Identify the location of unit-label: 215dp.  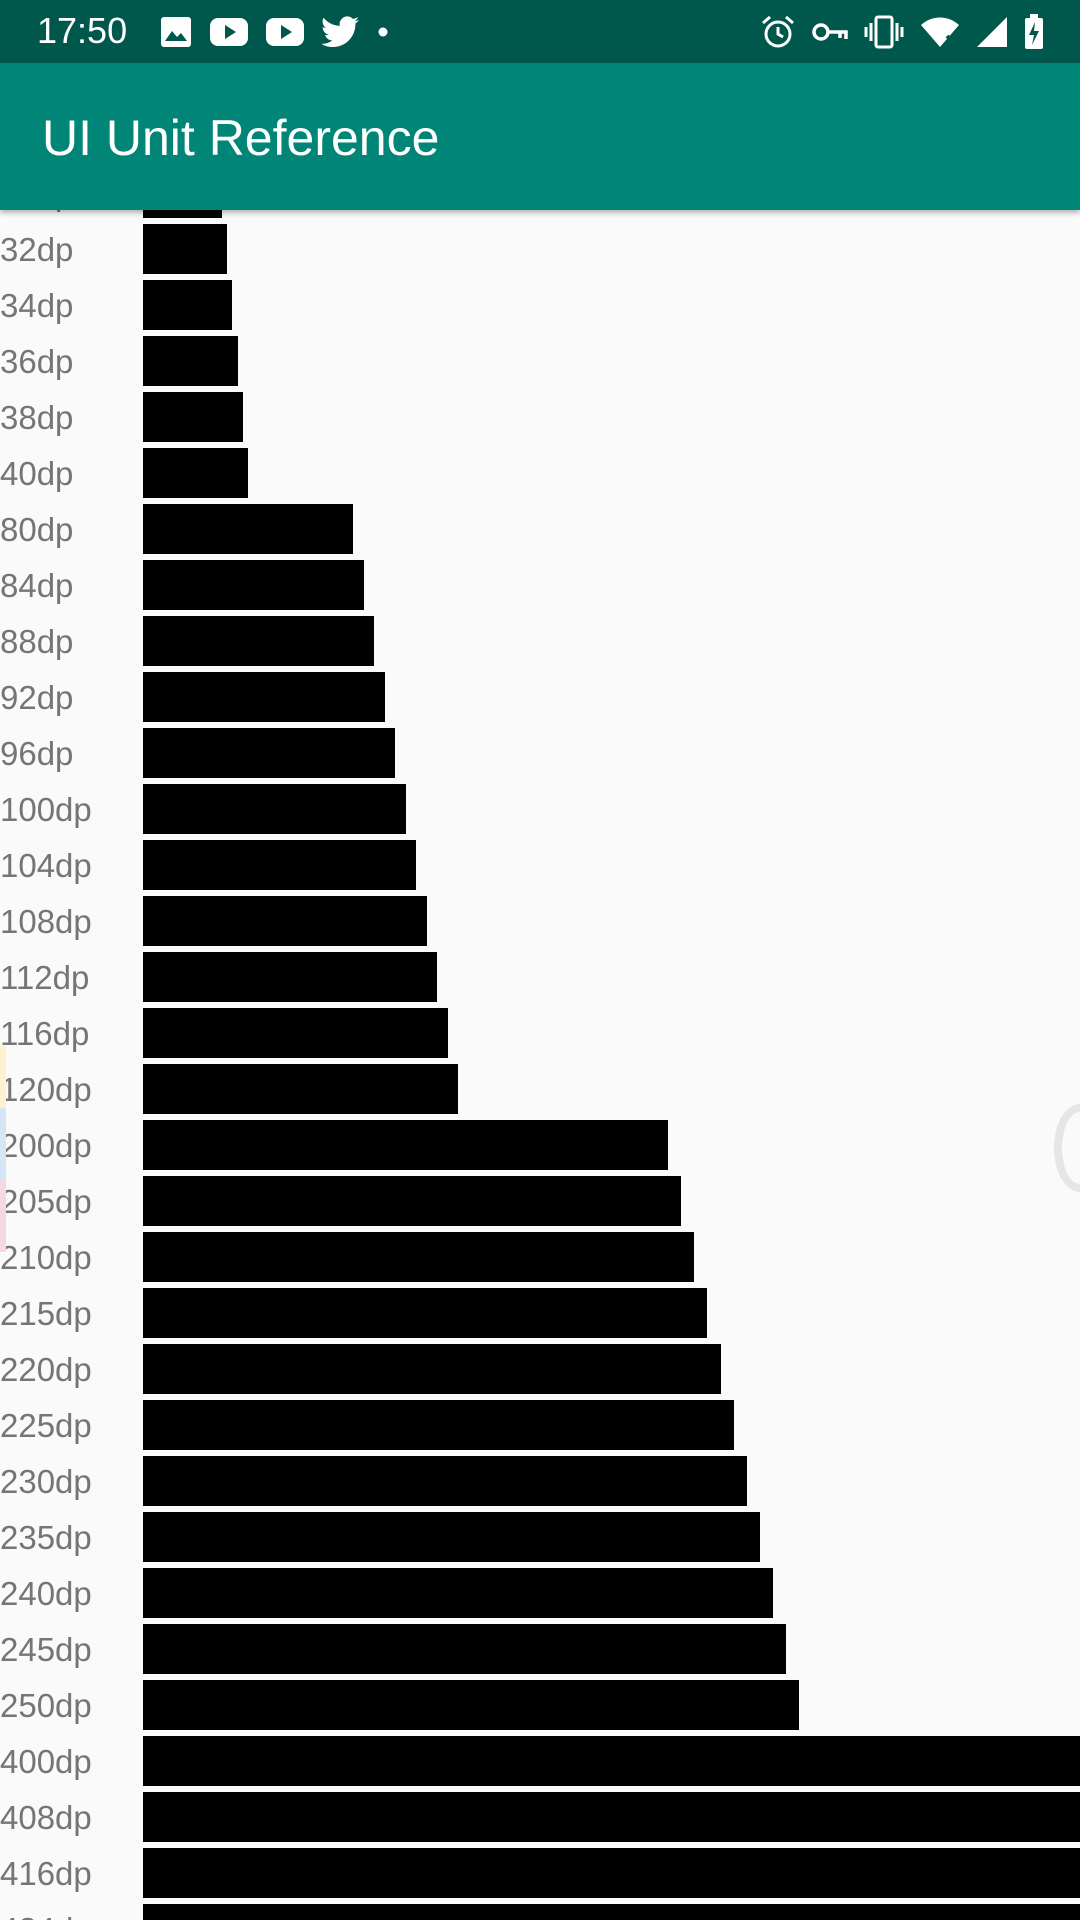
(46, 1313).